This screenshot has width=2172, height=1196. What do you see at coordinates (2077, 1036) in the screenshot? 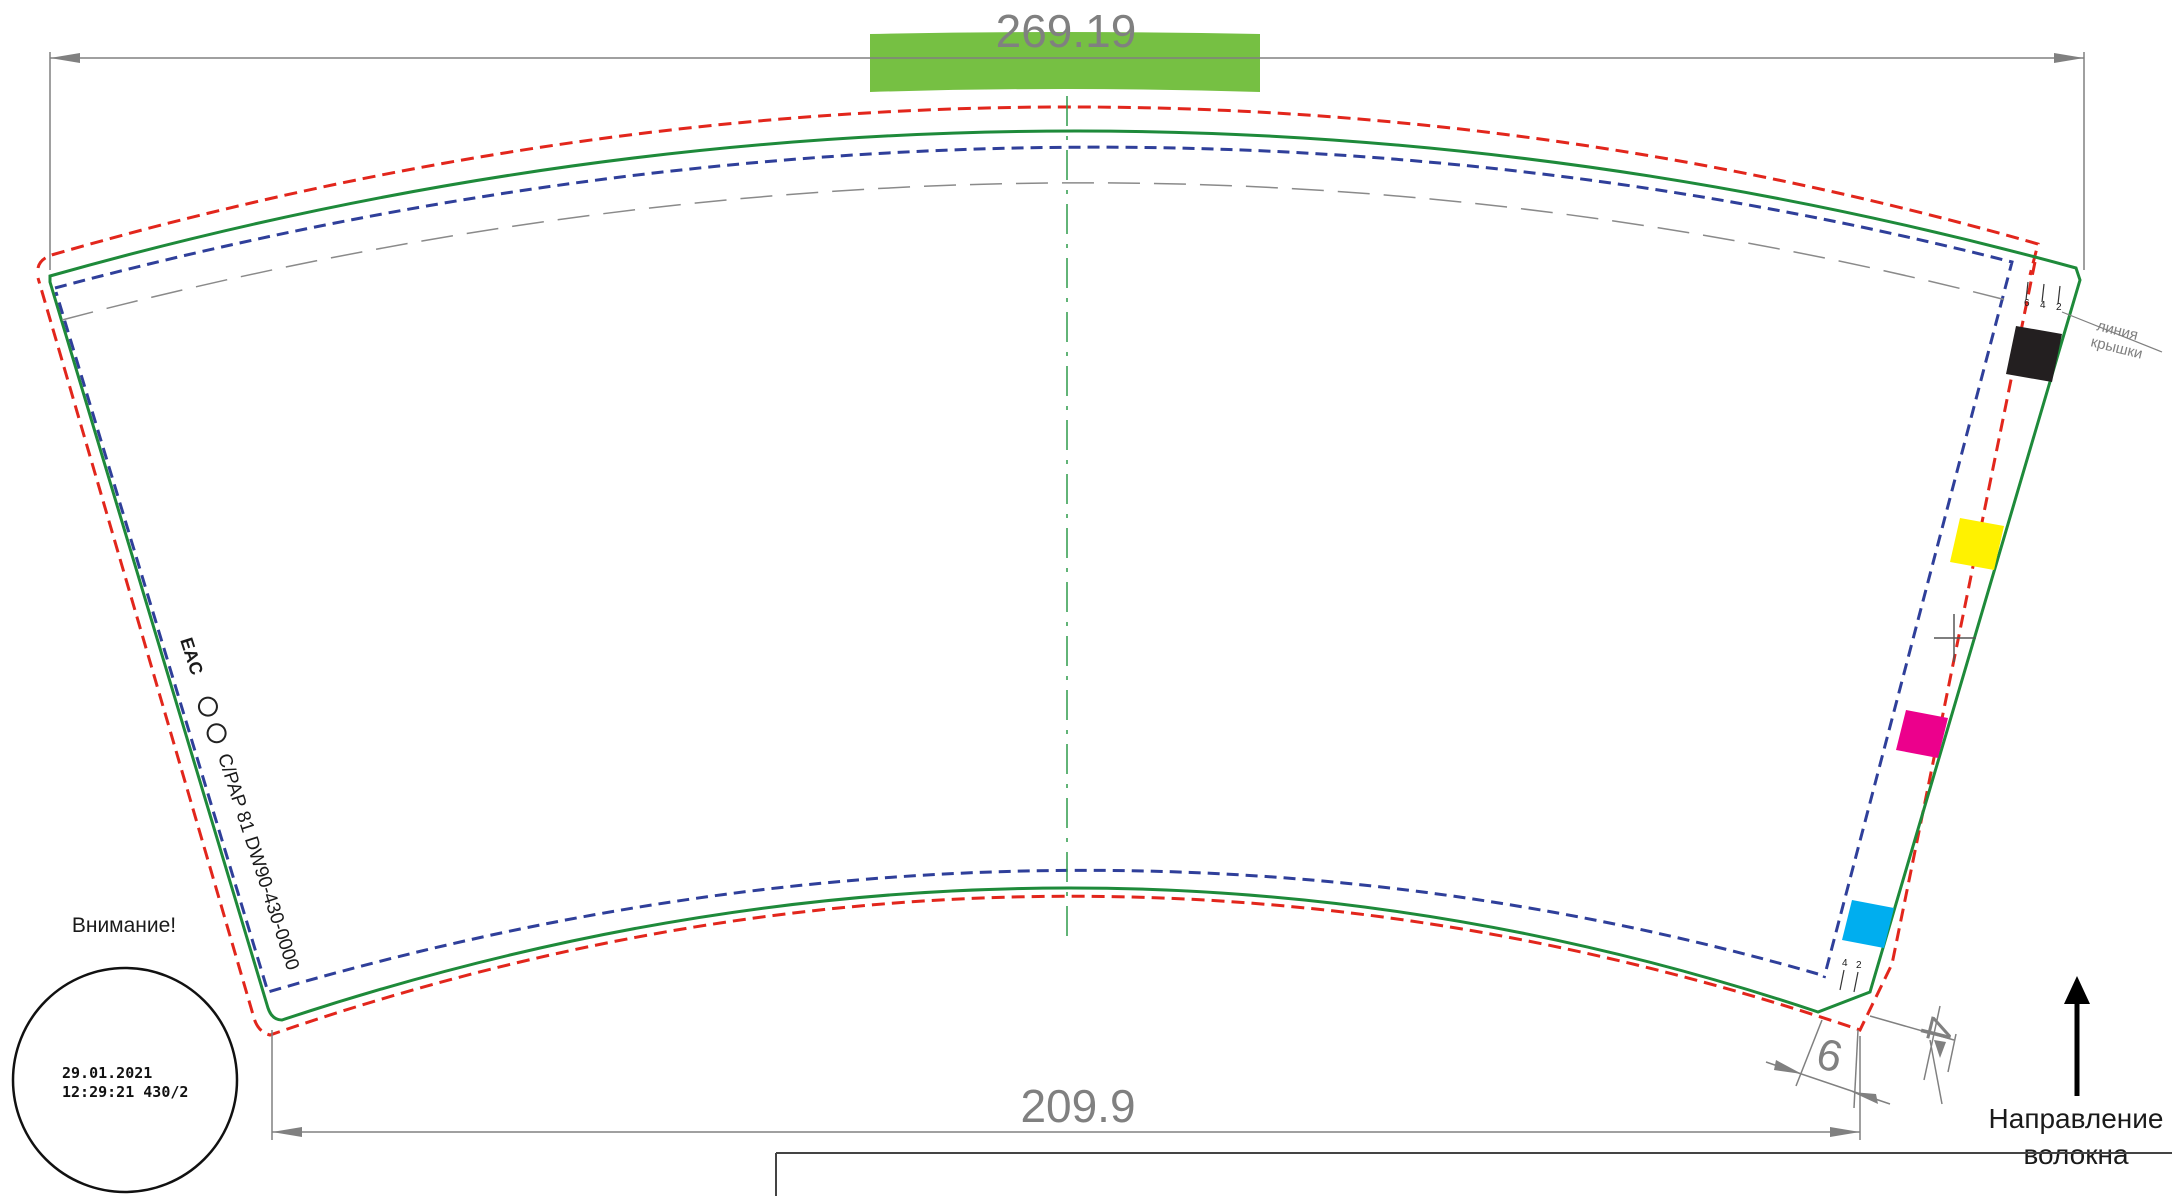
I see `fiber-direction-arrow-icon` at bounding box center [2077, 1036].